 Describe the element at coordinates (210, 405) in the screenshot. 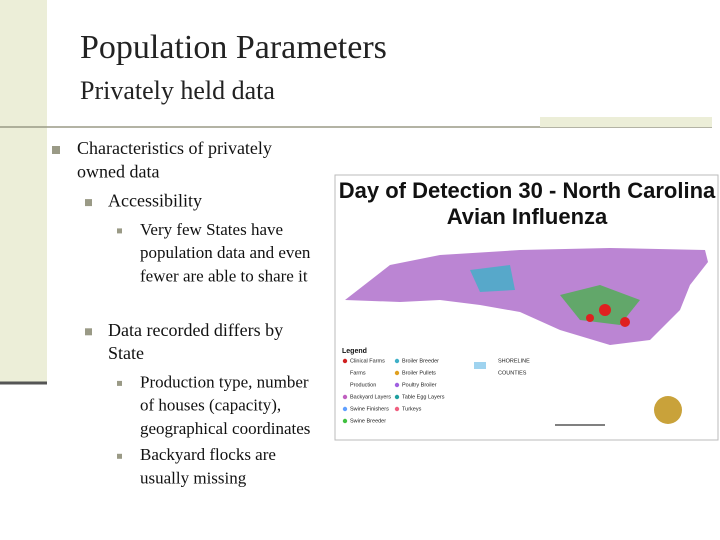

I see `bullet-text: of houses (capacity),` at that location.